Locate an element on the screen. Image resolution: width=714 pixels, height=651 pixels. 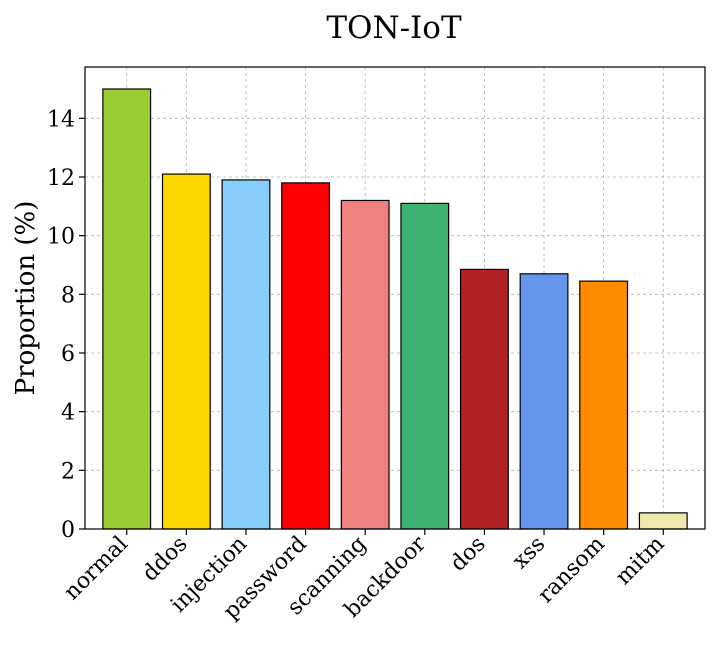
y-tick-label: 4 is located at coordinates (68, 413).